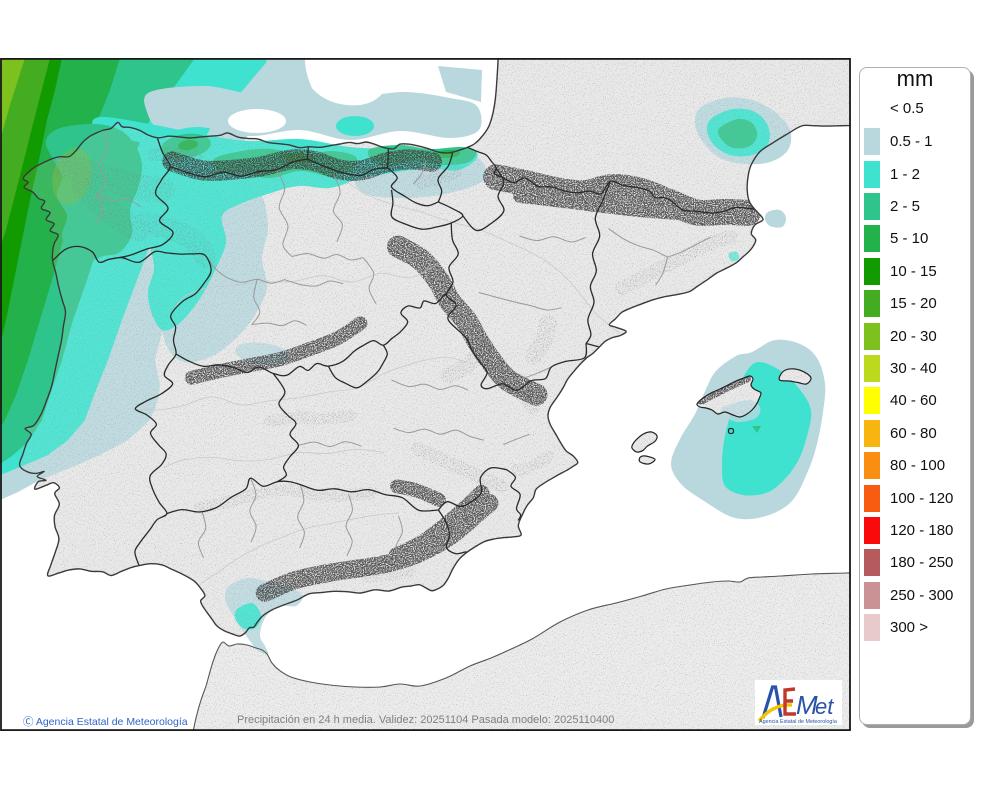 The image size is (1000, 790). I want to click on svg-text:Agencia Estatal de Meteorologí: Agencia Estatal de Meteorología, so click(798, 722).